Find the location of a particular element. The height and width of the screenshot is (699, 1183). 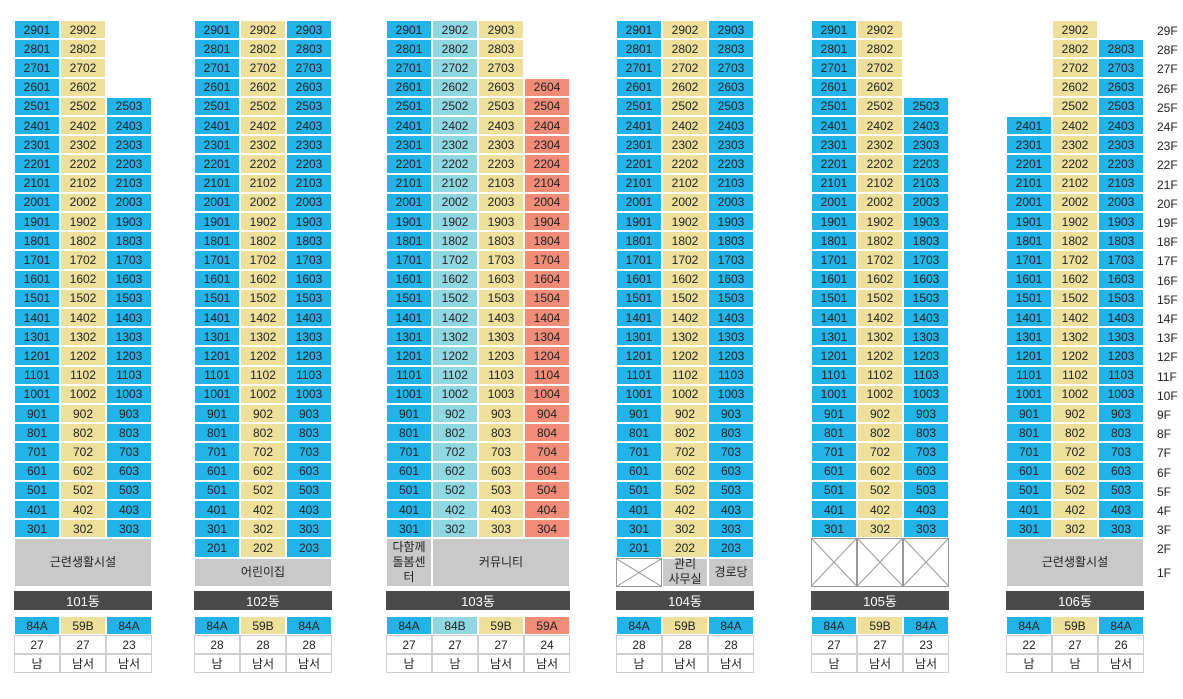

unit-cell: 2402 is located at coordinates (685, 126).